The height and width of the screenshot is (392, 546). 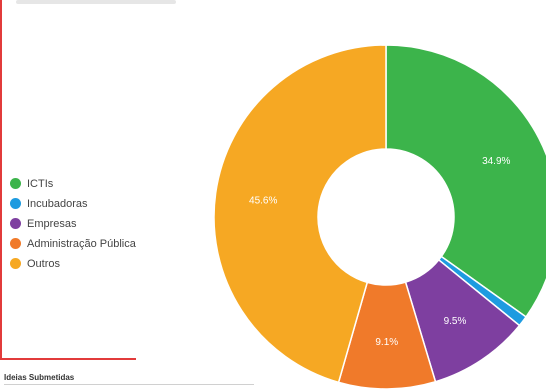 What do you see at coordinates (263, 201) in the screenshot?
I see `slice-data-label: 45.6%` at bounding box center [263, 201].